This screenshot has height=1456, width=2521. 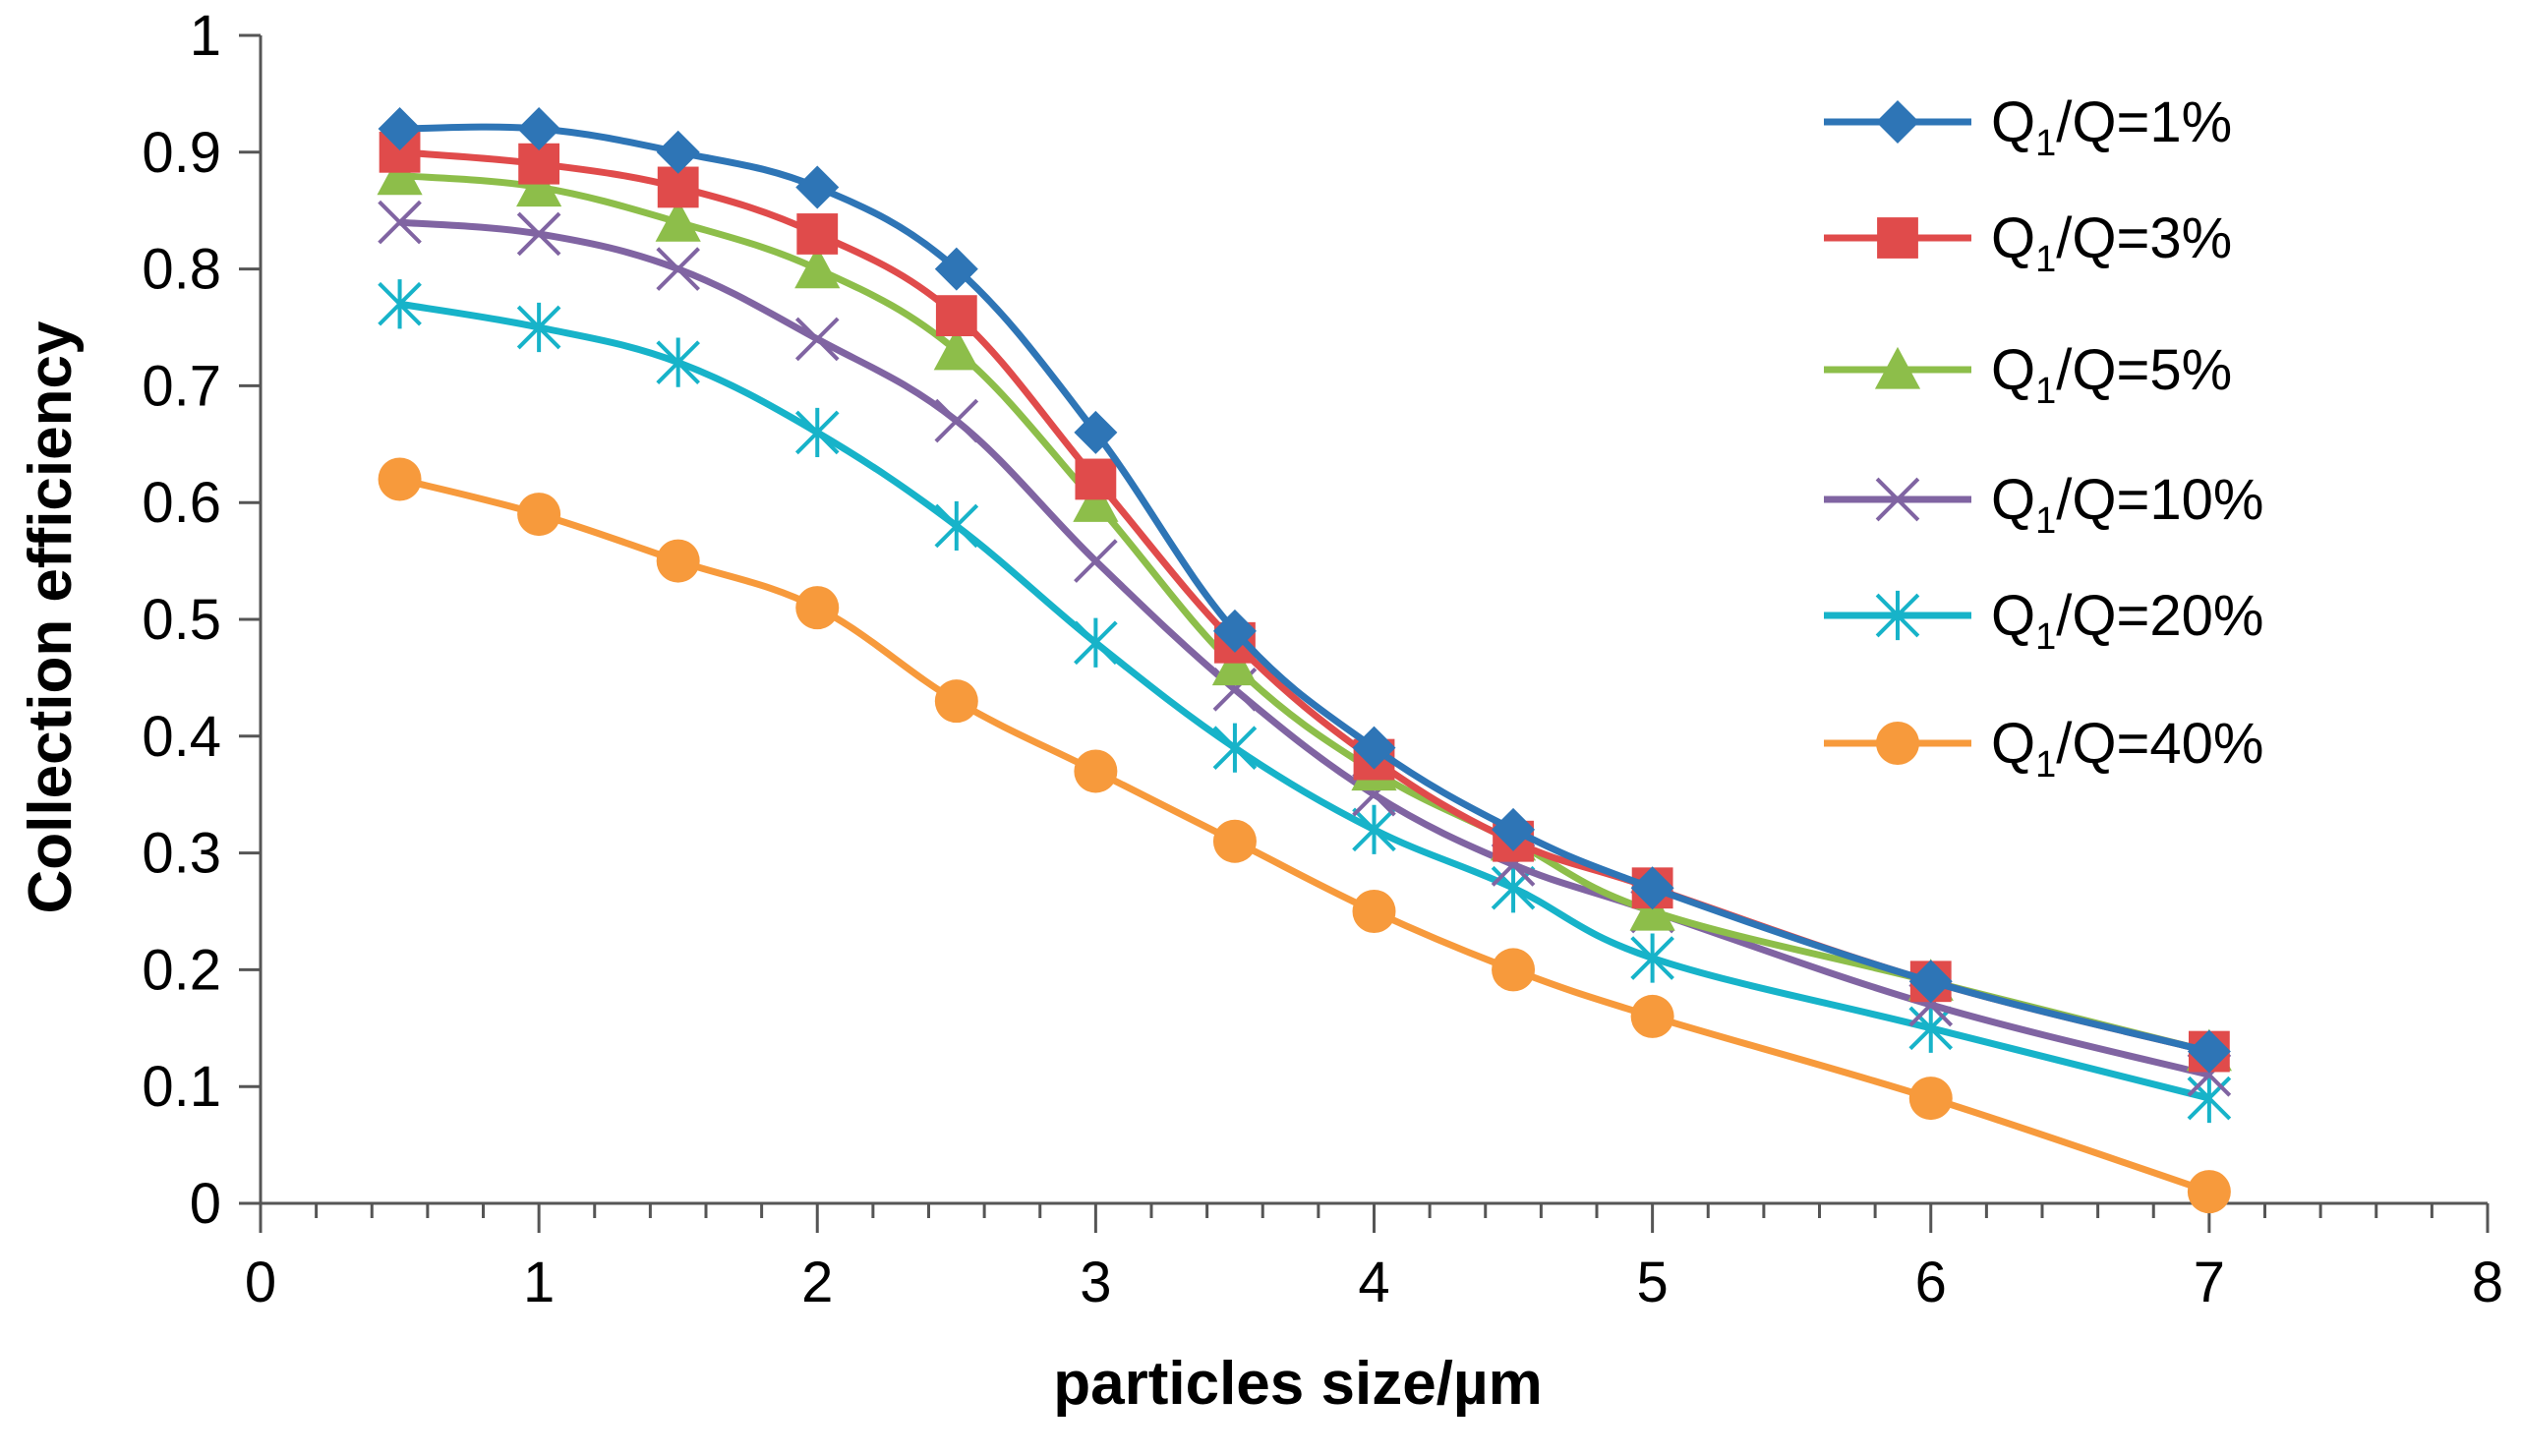 I want to click on legend-label: Q1/Q=5%, so click(x=2111, y=375).